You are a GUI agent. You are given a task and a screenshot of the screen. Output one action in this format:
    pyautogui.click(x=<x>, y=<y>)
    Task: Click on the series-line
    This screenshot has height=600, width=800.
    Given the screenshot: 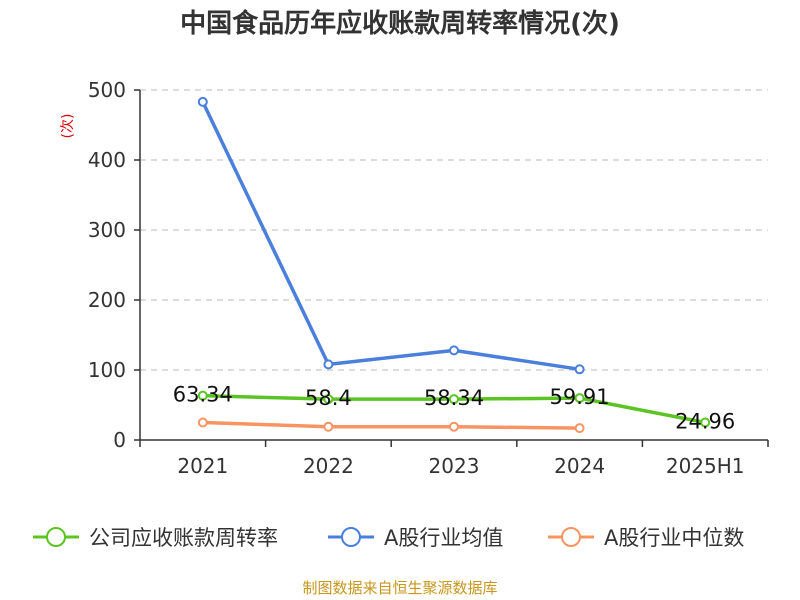 What is the action you would take?
    pyautogui.click(x=391, y=425)
    